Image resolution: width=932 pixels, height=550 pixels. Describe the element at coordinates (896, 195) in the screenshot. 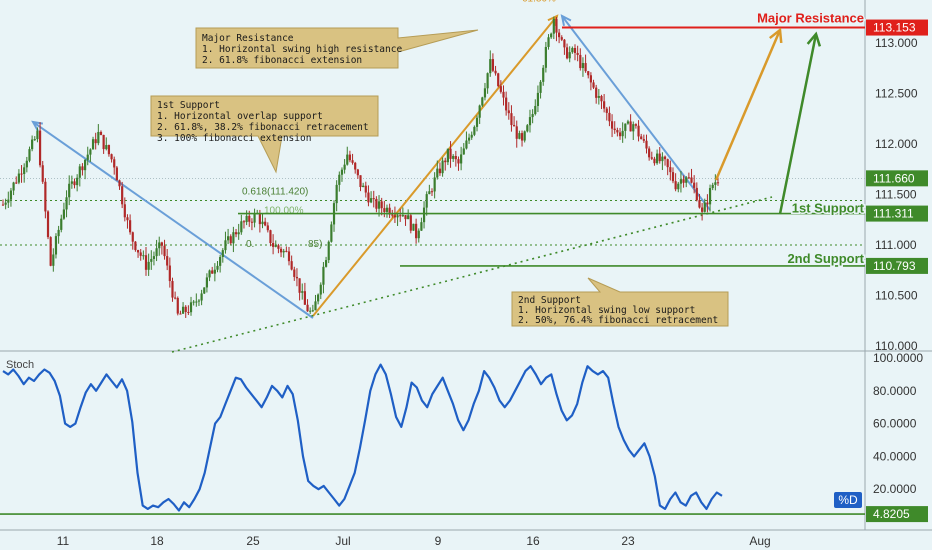

I see `price-tick-label: 111.500` at that location.